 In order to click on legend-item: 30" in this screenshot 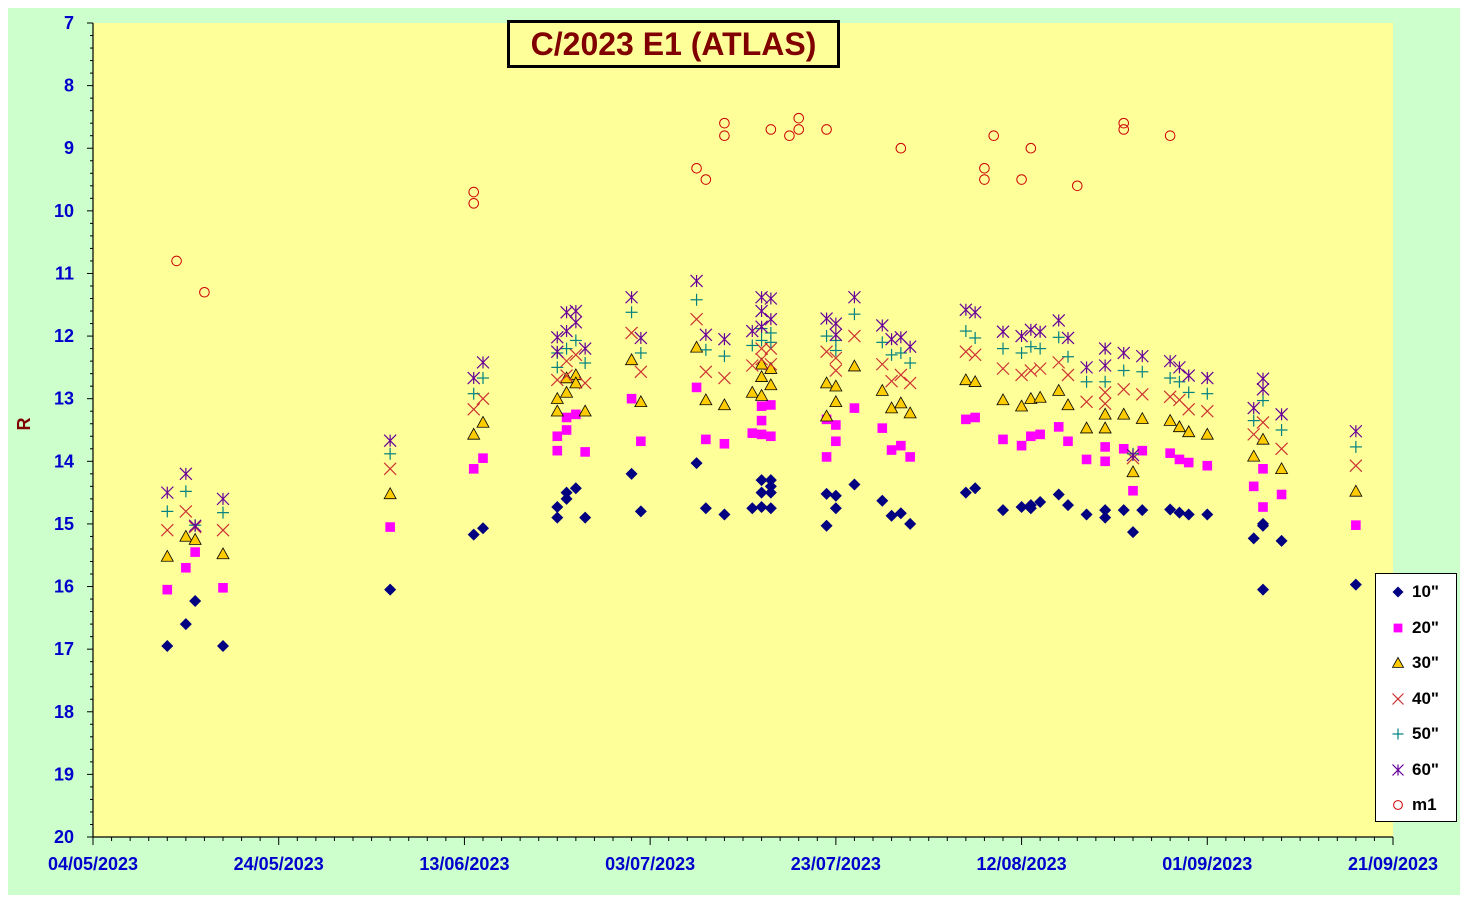, I will do `click(1417, 663)`.